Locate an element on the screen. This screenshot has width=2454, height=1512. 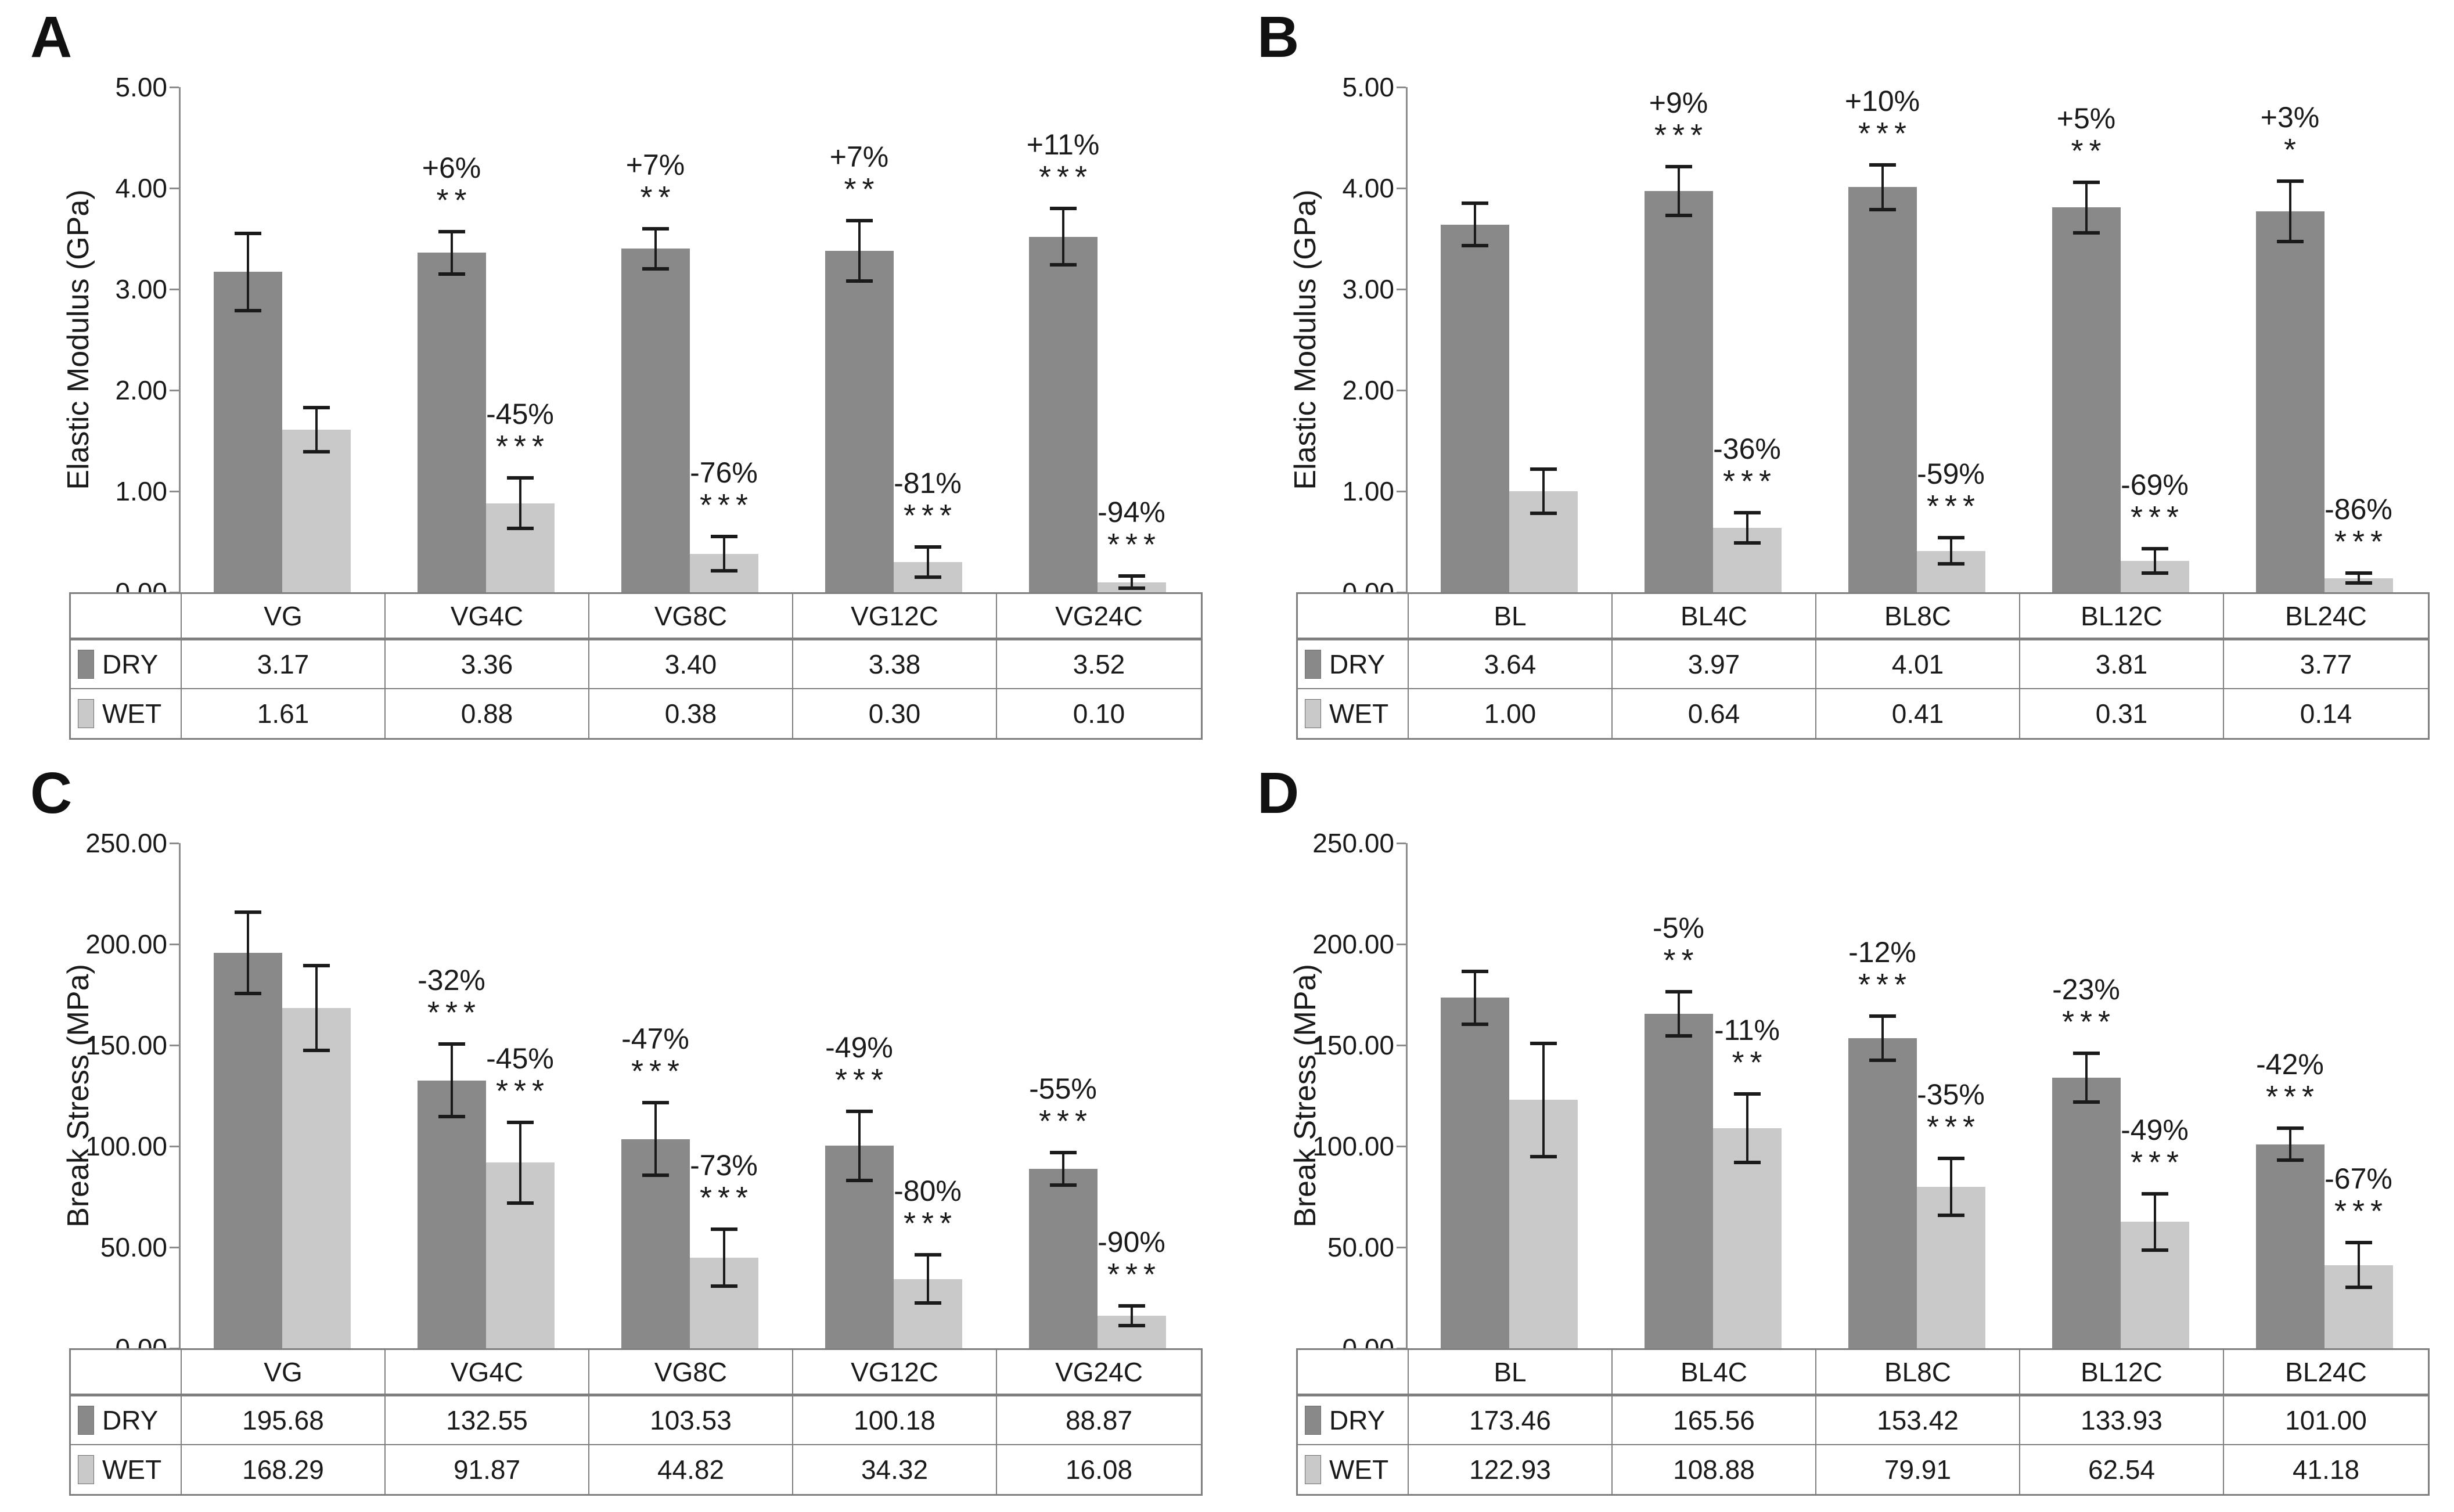
error-cap-bottom-dry-bl24c is located at coordinates (2290, 1160).